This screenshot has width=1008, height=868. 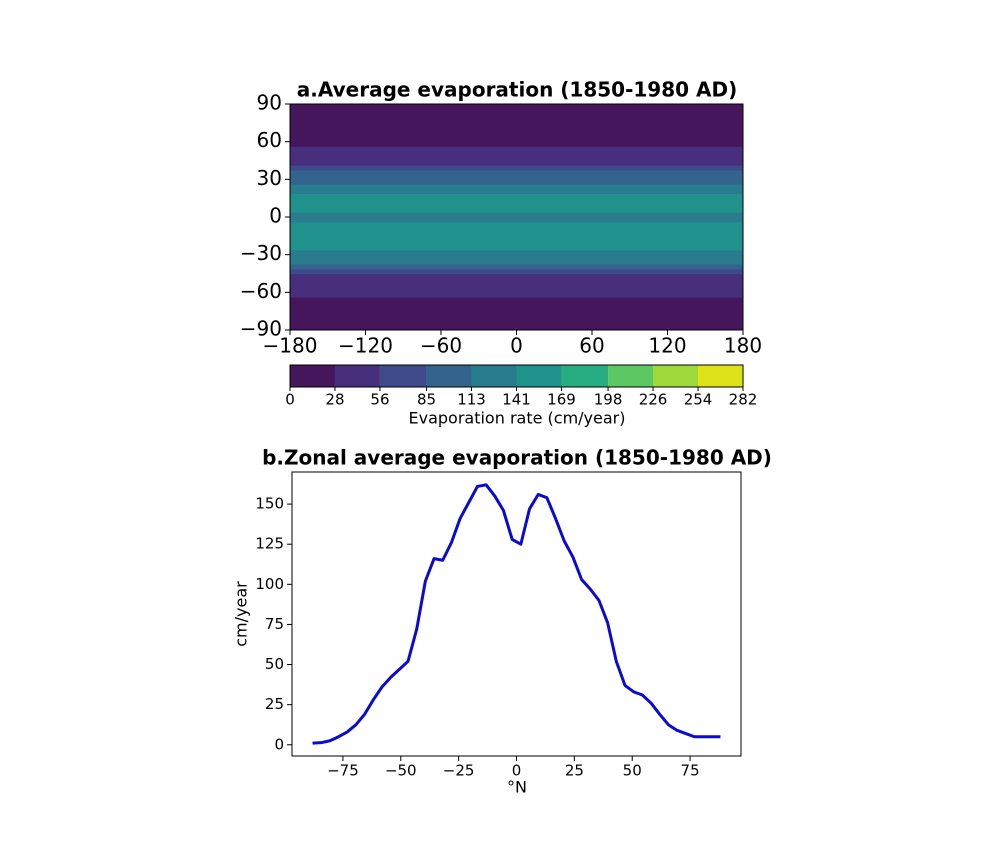 What do you see at coordinates (269, 584) in the screenshot?
I see `y-tick-label: 100` at bounding box center [269, 584].